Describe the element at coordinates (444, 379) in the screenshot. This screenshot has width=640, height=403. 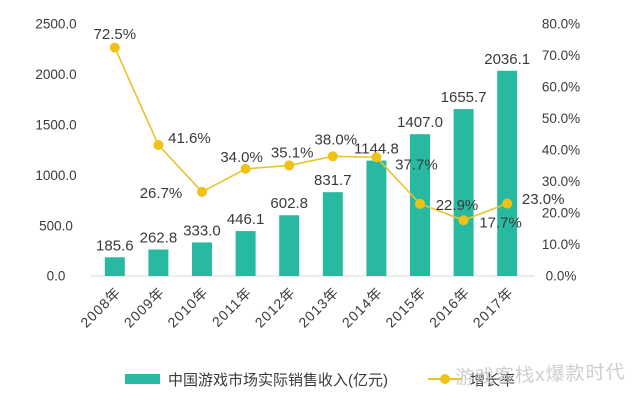
I see `legend-line-marker-icon` at that location.